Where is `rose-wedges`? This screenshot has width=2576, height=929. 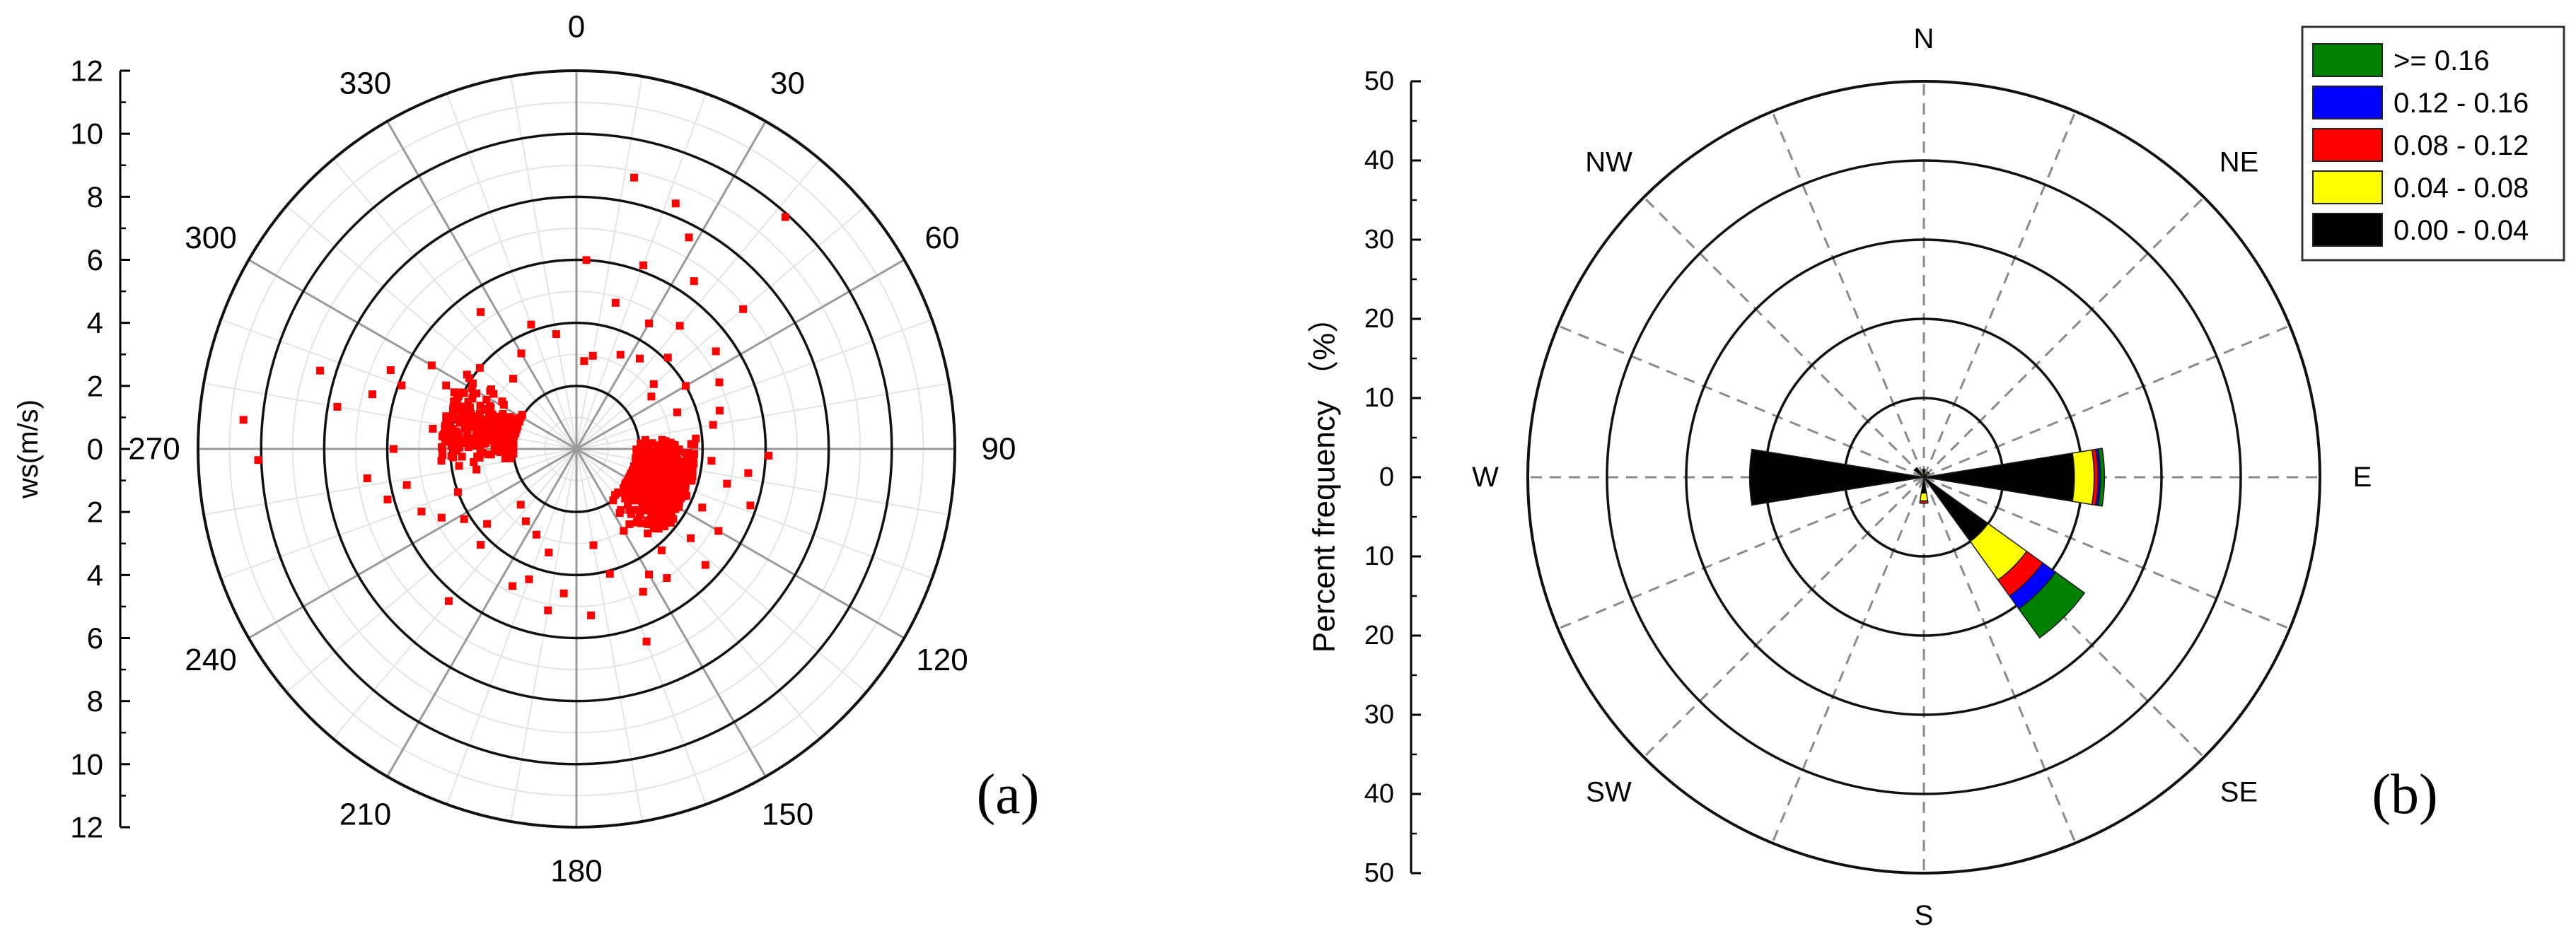
rose-wedges is located at coordinates (1927, 543).